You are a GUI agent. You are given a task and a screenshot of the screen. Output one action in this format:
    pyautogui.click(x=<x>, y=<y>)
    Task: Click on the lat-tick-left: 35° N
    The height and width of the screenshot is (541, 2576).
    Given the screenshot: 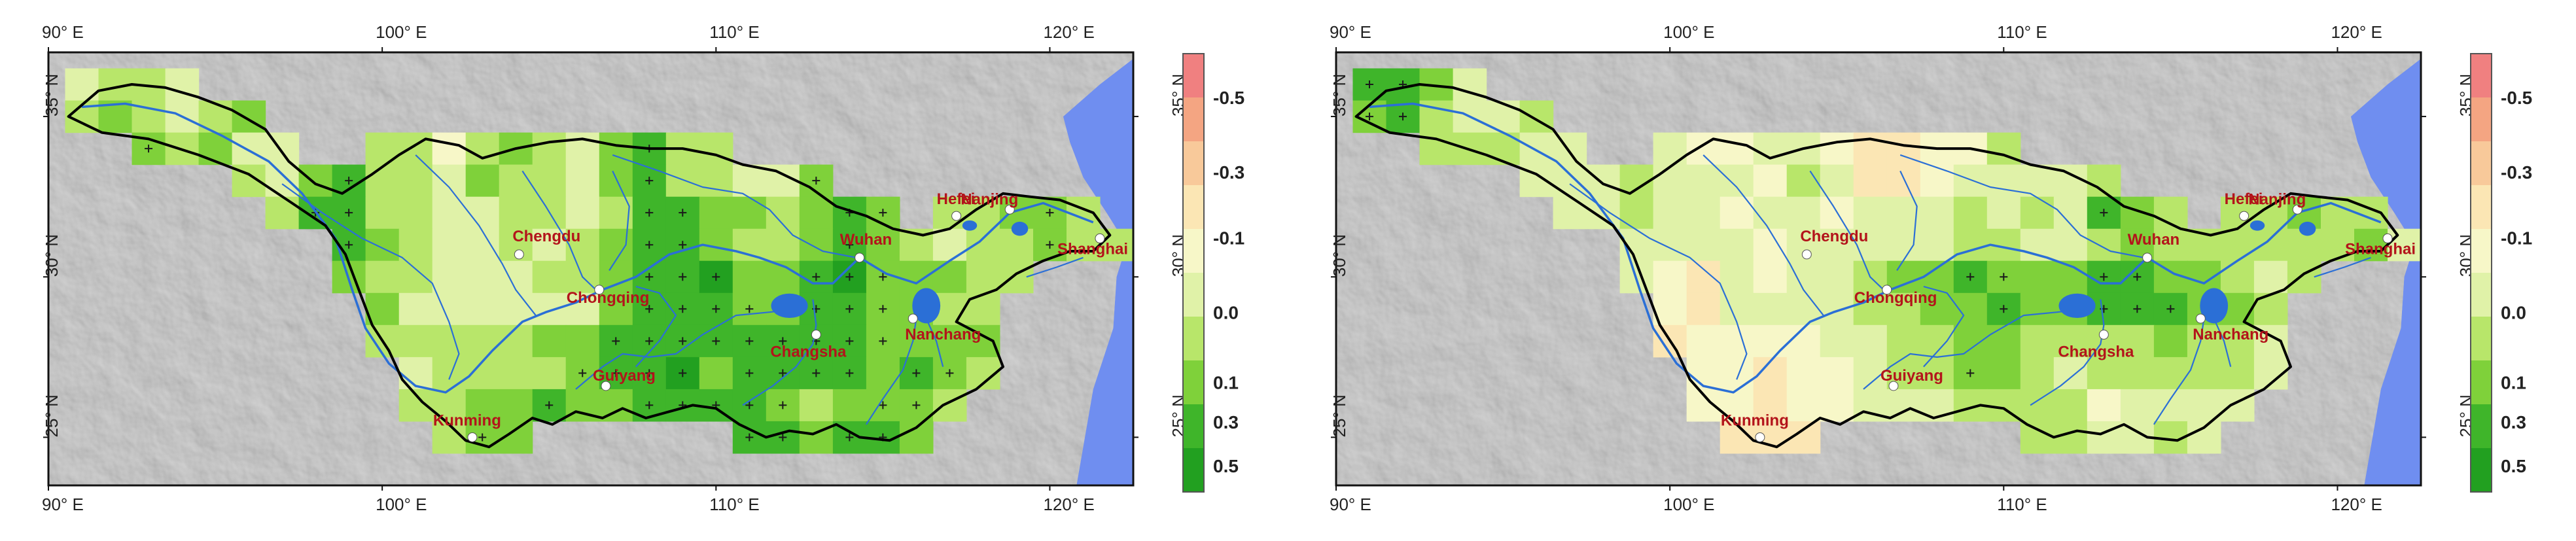 What is the action you would take?
    pyautogui.click(x=52, y=95)
    